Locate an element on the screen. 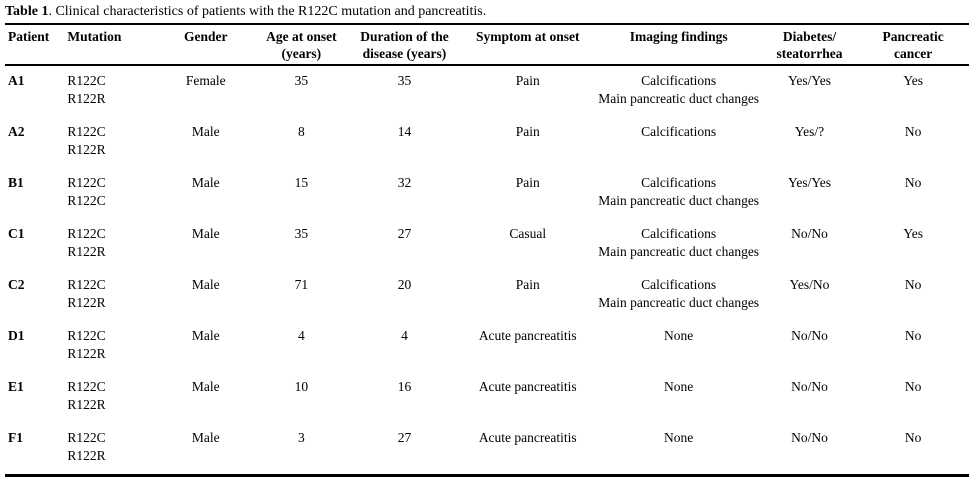 This screenshot has width=974, height=495. column-header-line: Diabetes/ is located at coordinates (809, 36).